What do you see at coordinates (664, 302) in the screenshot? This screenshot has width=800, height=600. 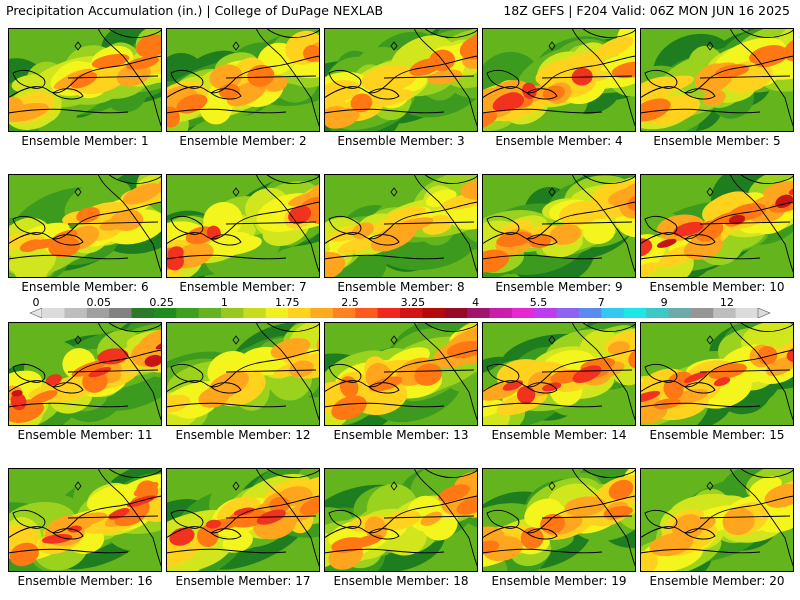 I see `colorbar-tick-label: 9` at bounding box center [664, 302].